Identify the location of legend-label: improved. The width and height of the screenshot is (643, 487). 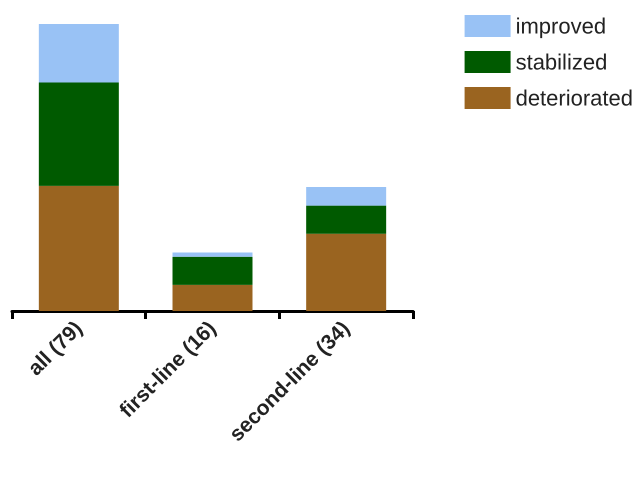
(561, 26).